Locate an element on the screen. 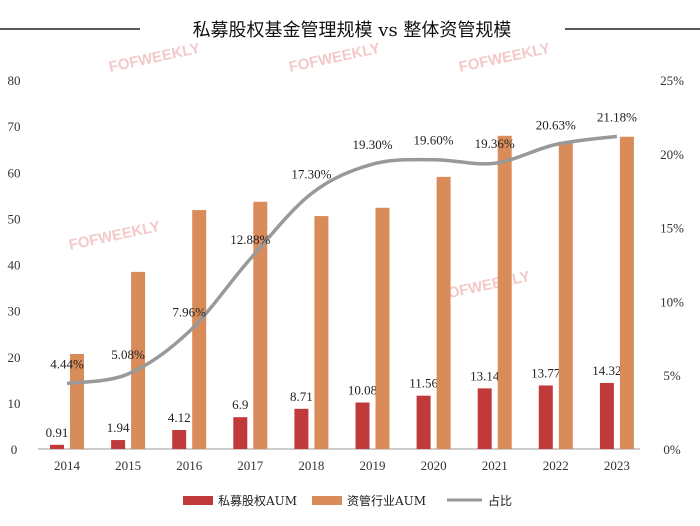 This screenshot has height=526, width=700. x-tick-label: 2023 is located at coordinates (617, 465).